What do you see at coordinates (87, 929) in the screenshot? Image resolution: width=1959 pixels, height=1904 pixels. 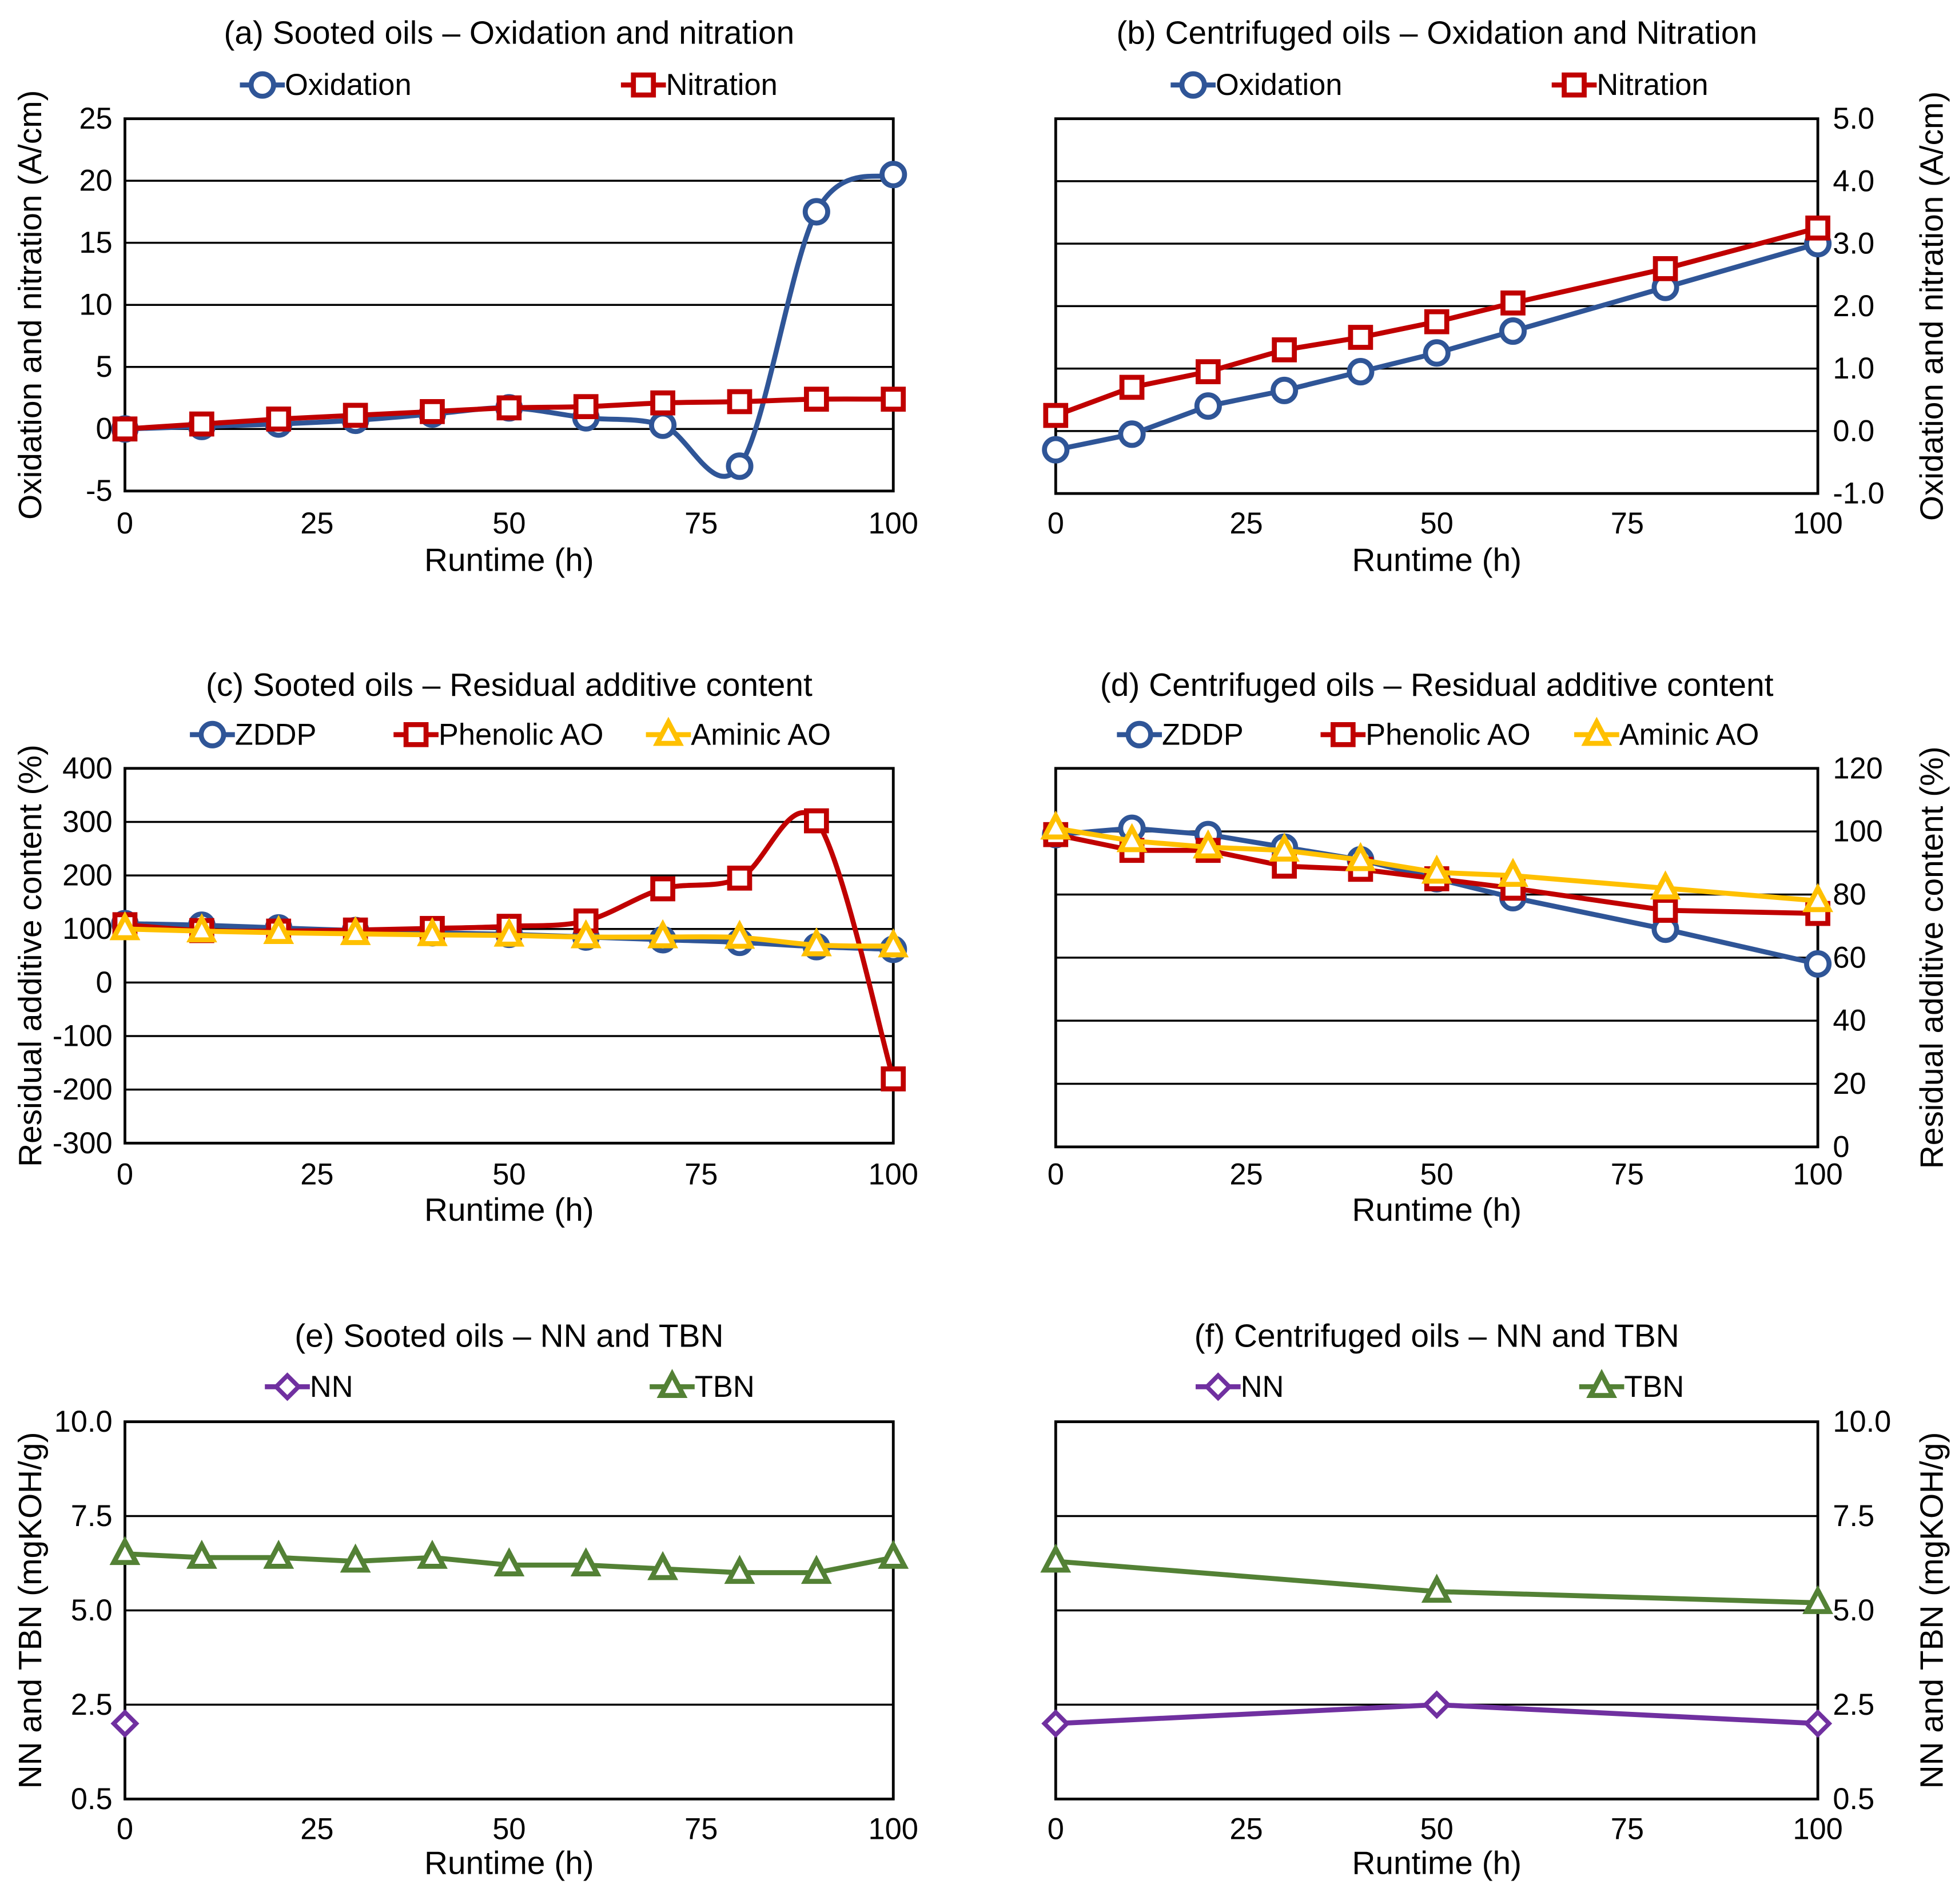 I see `y-tick-label: 100` at bounding box center [87, 929].